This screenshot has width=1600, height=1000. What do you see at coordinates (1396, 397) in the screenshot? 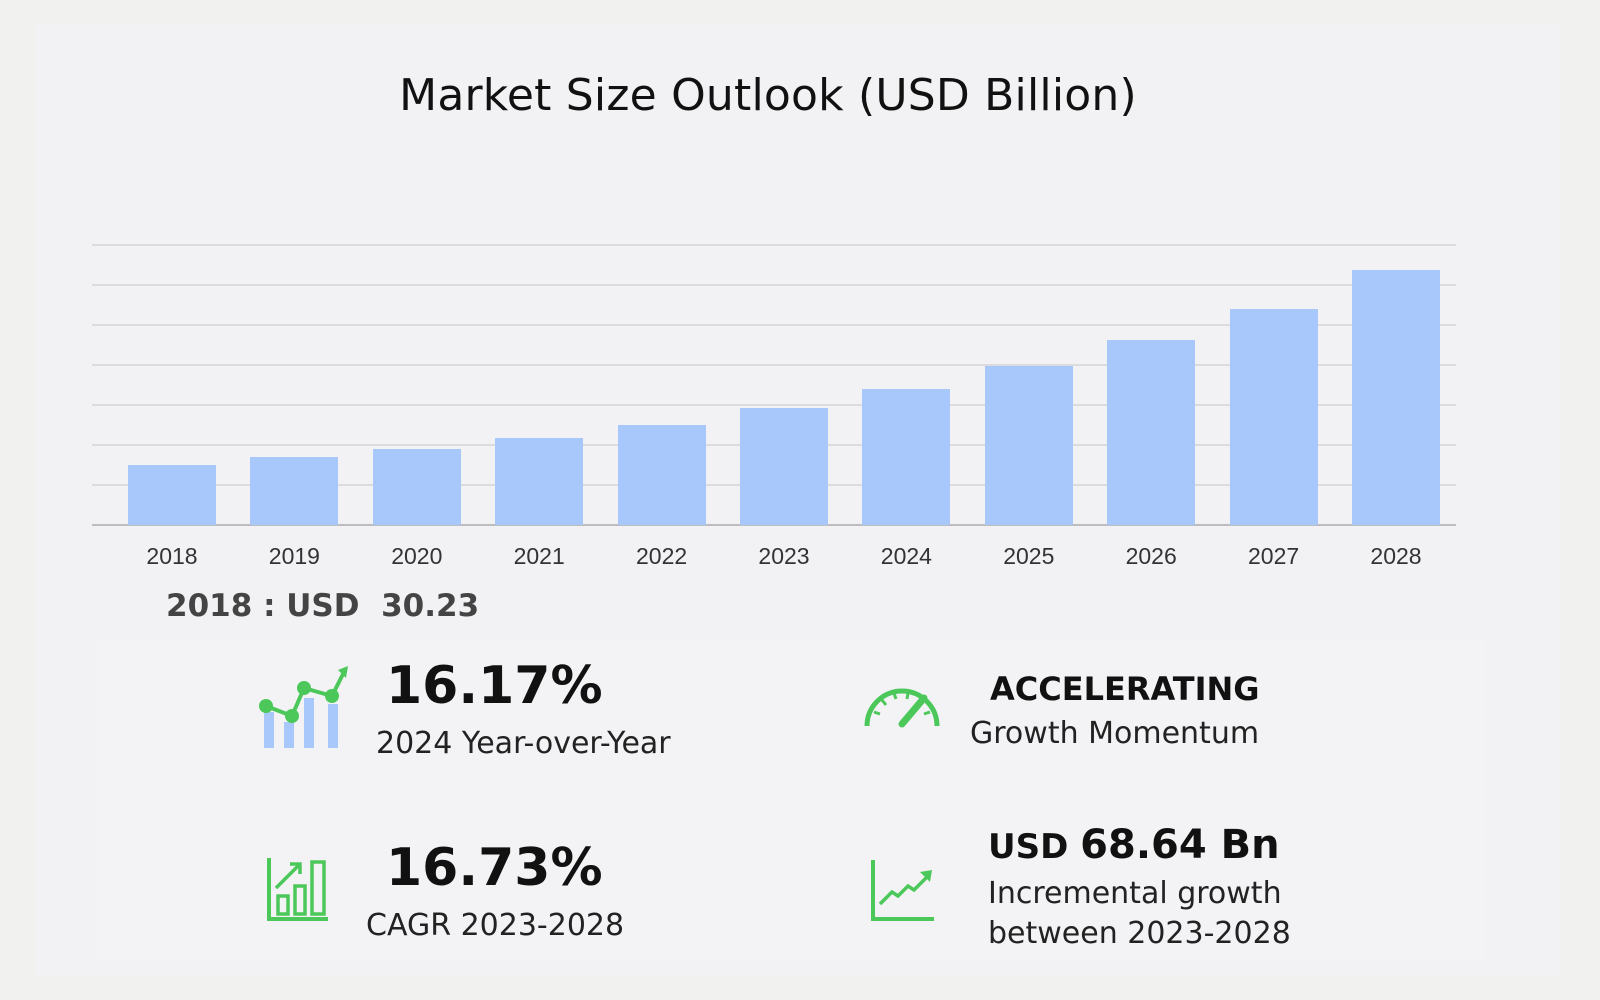
I see `bar-2028` at bounding box center [1396, 397].